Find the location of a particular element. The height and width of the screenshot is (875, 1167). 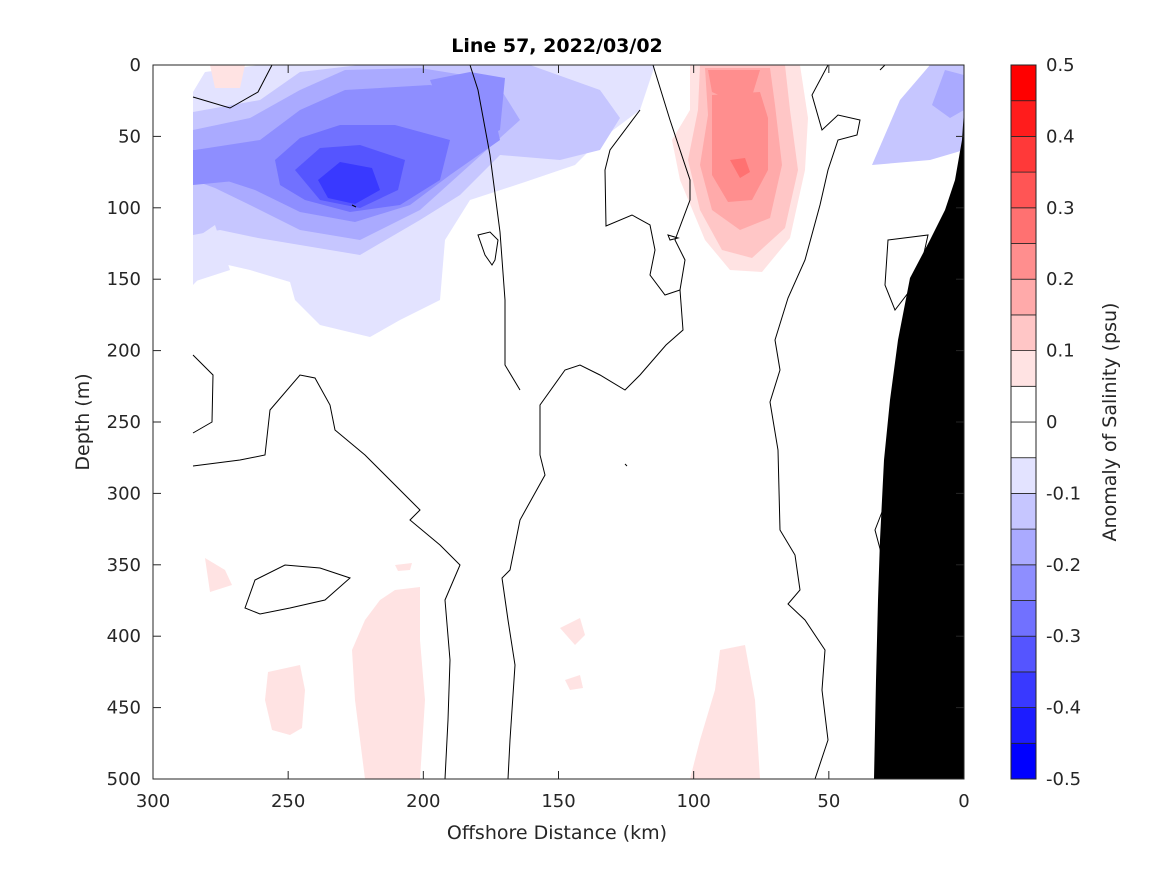

colorbar-tick-label: 0.1 is located at coordinates (1060, 351).